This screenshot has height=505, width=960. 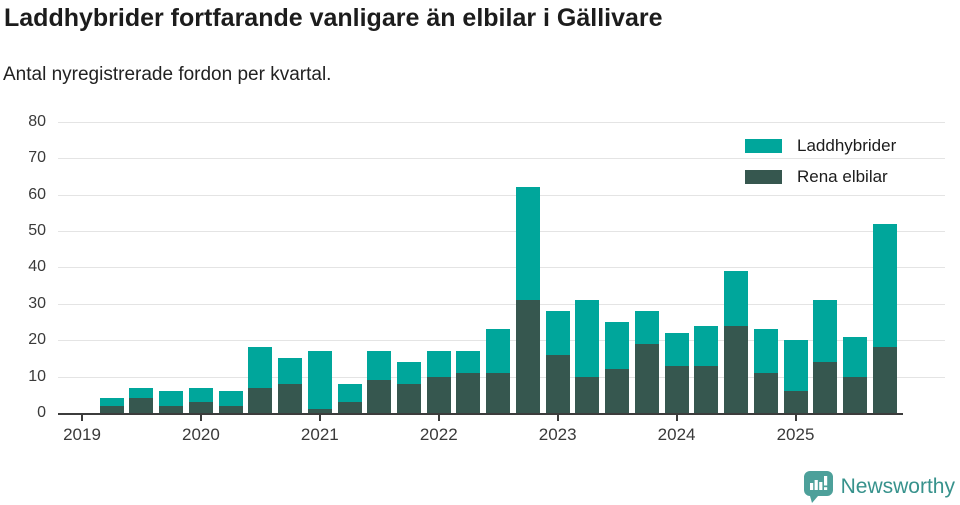 I want to click on legend-item-laddhybrider: Laddhybrider, so click(x=820, y=146).